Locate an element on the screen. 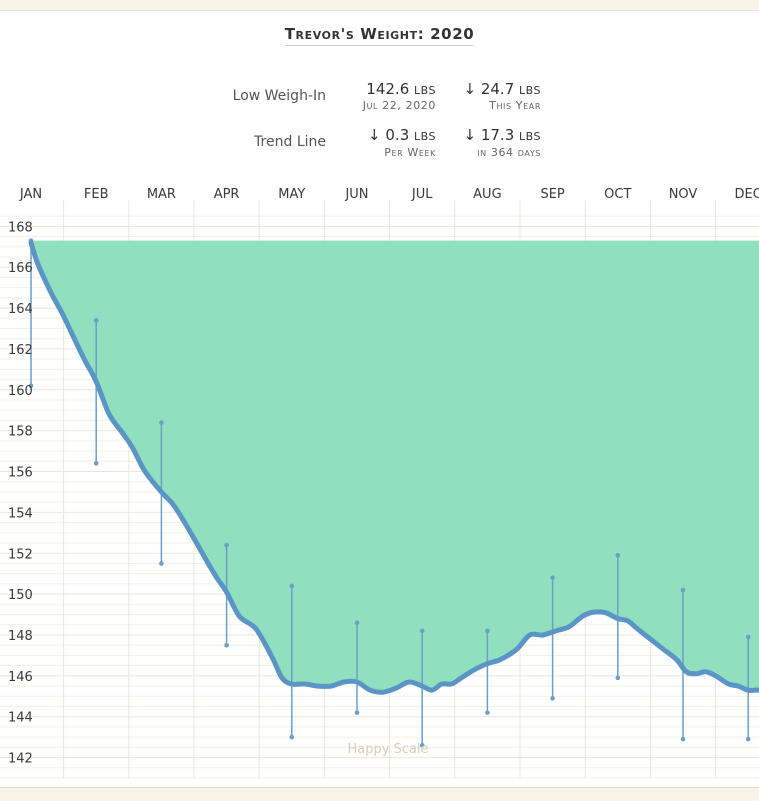 The height and width of the screenshot is (801, 759). range-max-dot-mar is located at coordinates (161, 422).